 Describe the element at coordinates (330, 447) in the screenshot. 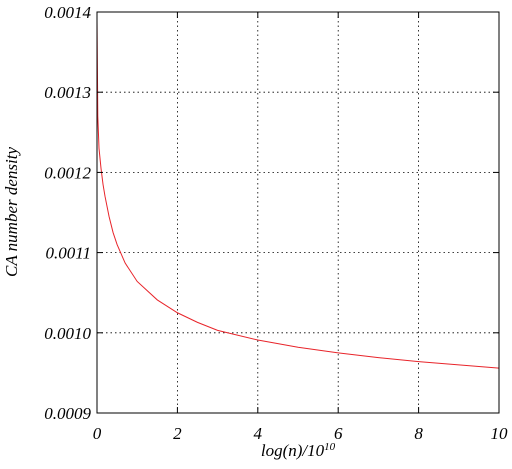

I see `x-axis-label-superscript: 10` at that location.